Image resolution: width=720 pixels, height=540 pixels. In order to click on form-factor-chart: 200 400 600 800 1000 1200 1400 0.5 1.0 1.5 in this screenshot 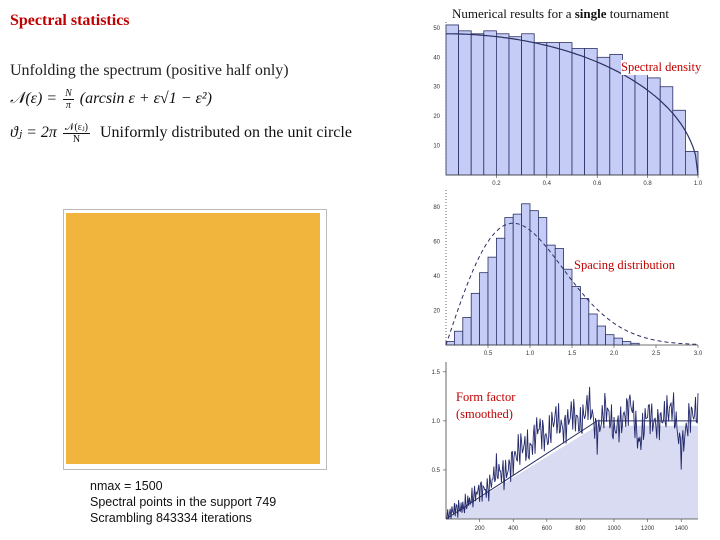, I will do `click(565, 447)`.